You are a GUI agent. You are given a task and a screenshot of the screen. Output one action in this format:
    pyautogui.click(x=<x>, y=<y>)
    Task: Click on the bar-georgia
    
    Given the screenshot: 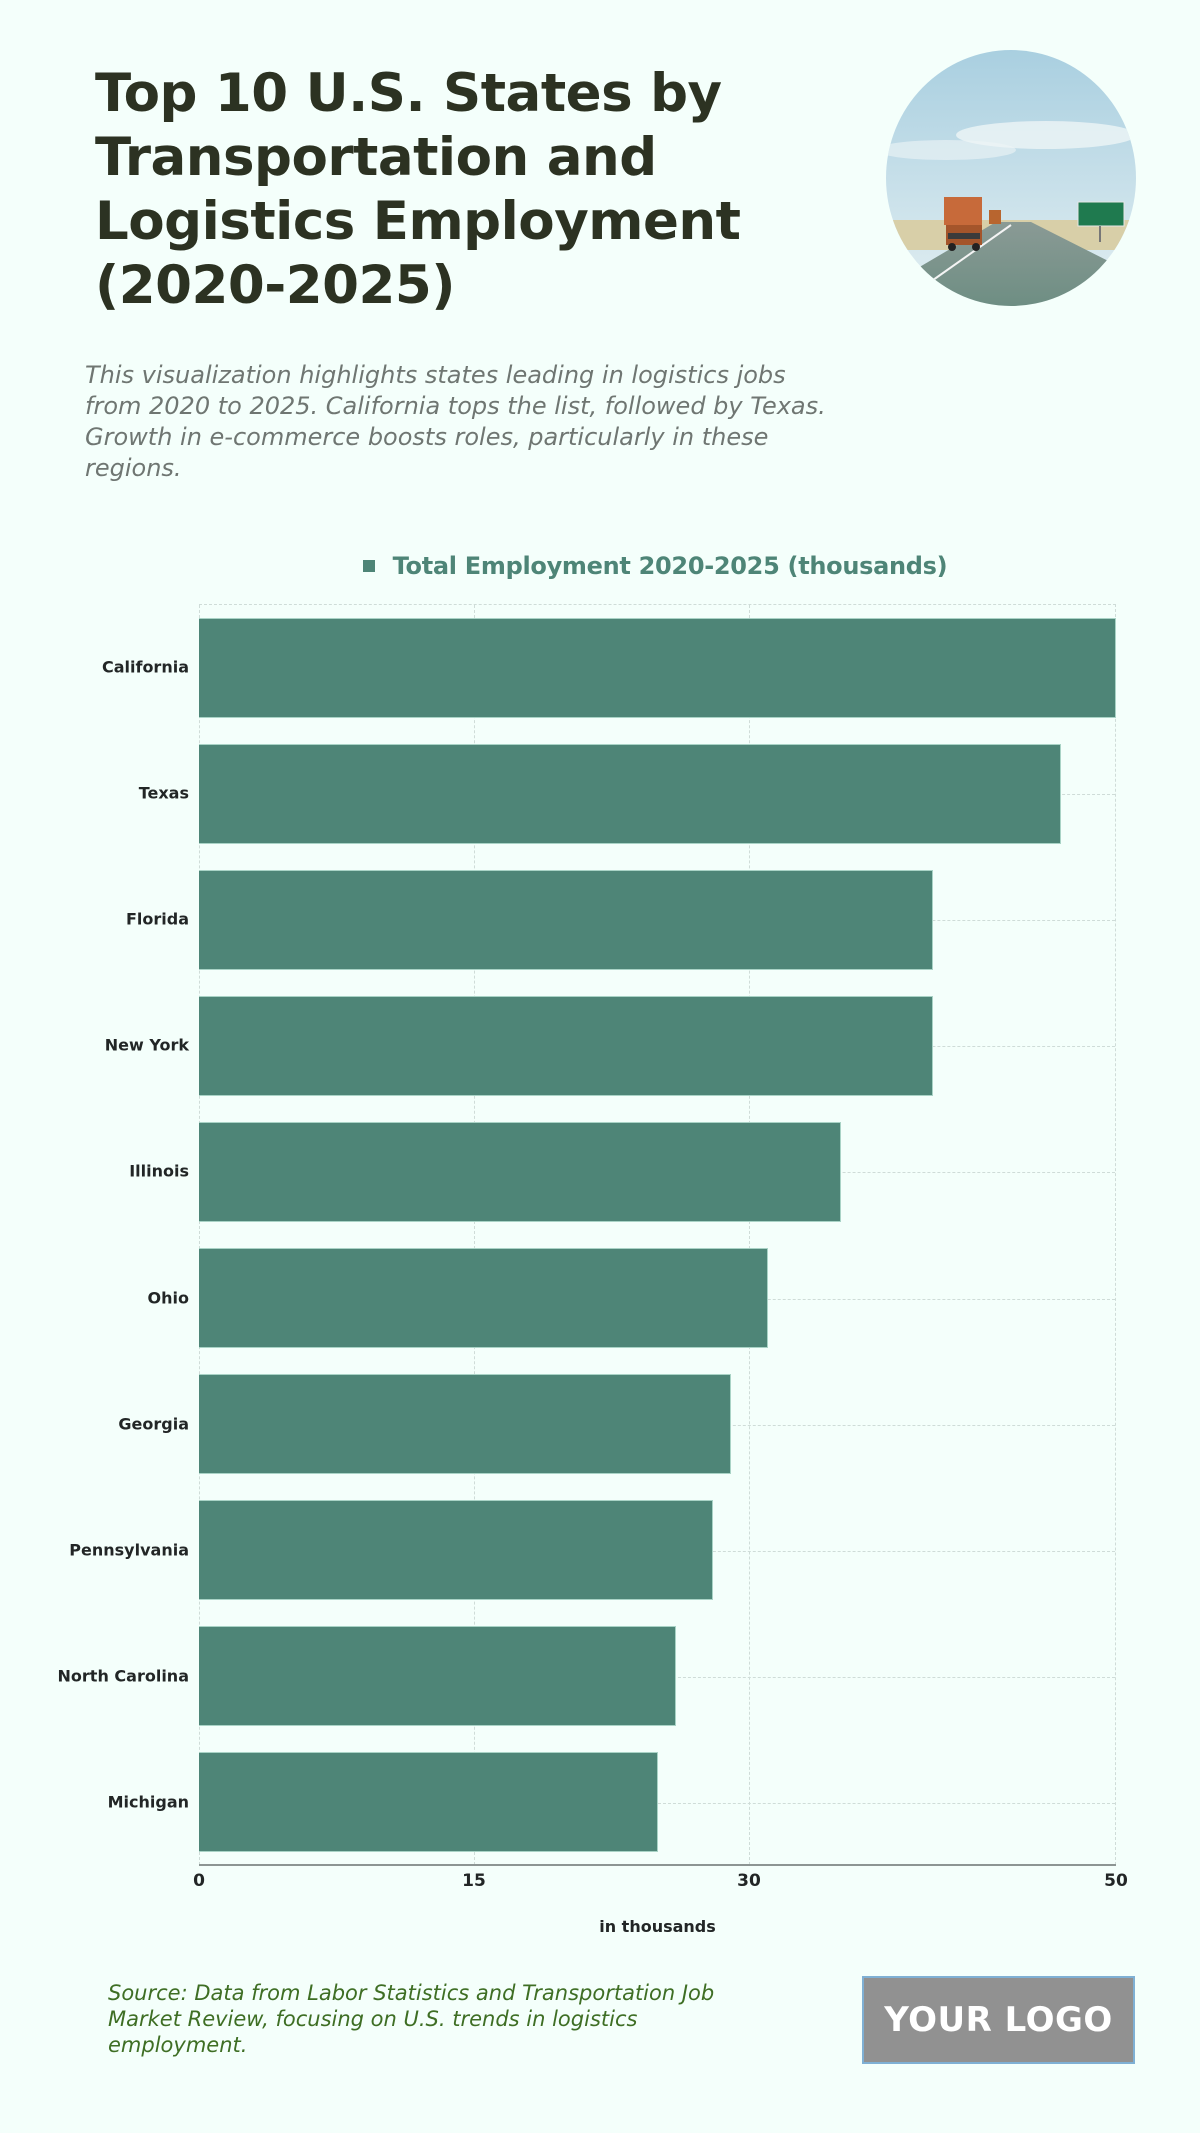 What is the action you would take?
    pyautogui.click(x=465, y=1424)
    